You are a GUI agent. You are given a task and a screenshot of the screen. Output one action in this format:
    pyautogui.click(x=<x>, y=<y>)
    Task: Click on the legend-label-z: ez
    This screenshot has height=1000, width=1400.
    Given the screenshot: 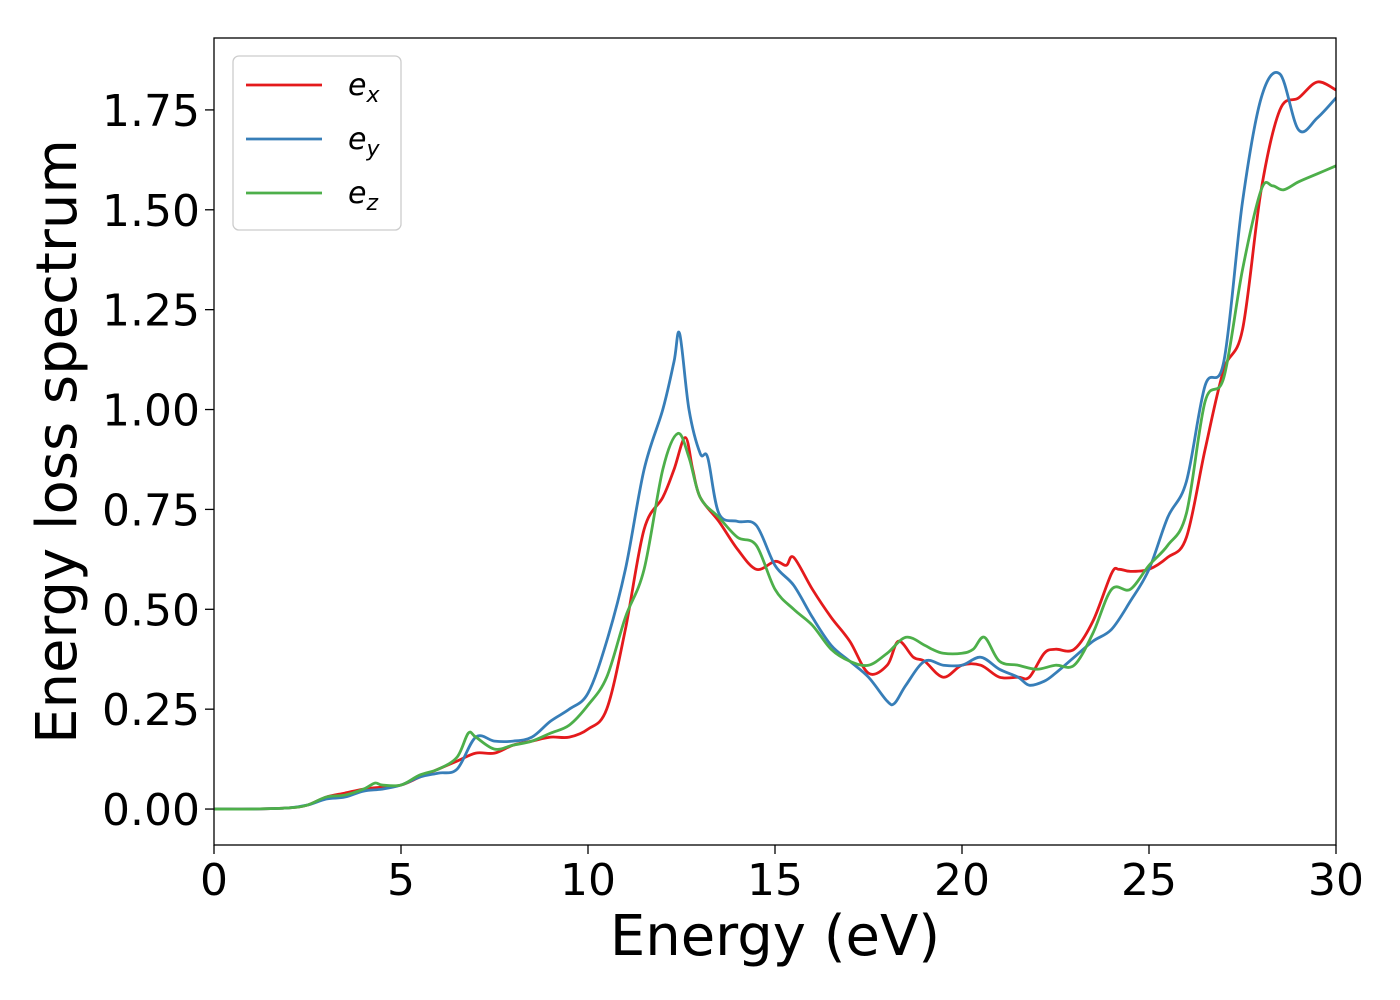 What is the action you would take?
    pyautogui.click(x=363, y=196)
    